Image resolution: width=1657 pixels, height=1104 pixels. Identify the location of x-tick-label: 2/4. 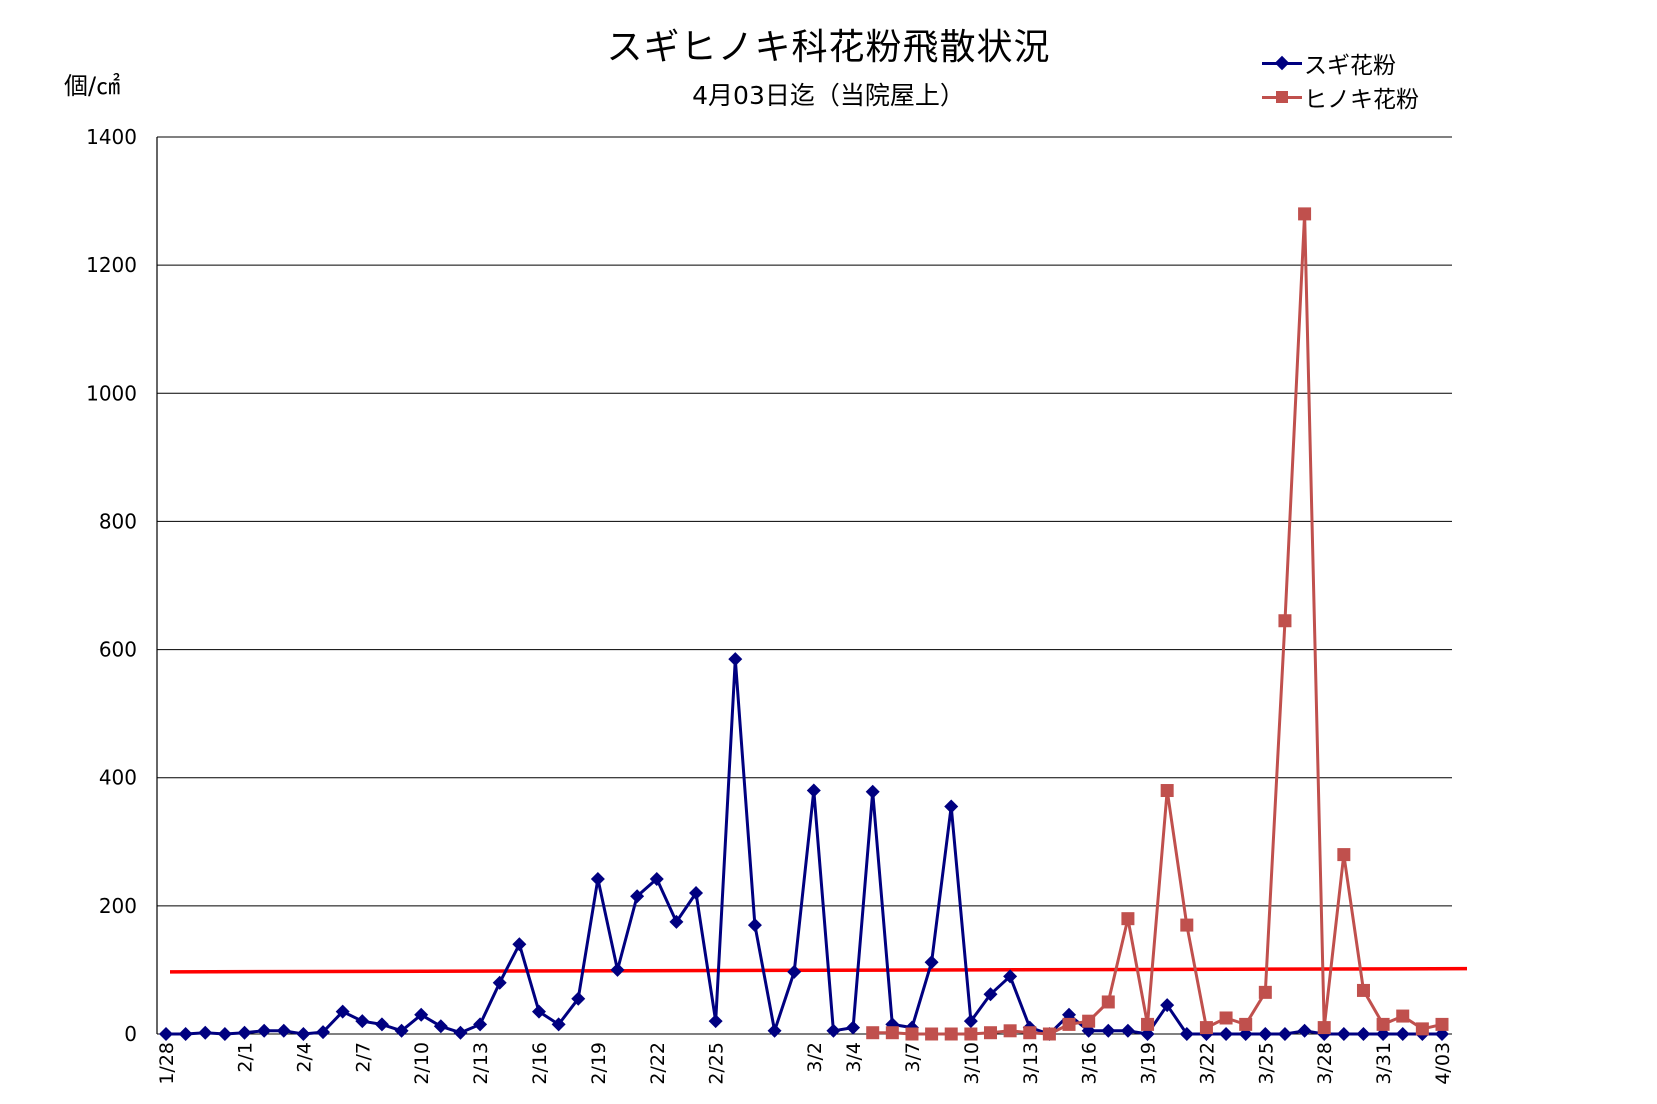
(304, 1057).